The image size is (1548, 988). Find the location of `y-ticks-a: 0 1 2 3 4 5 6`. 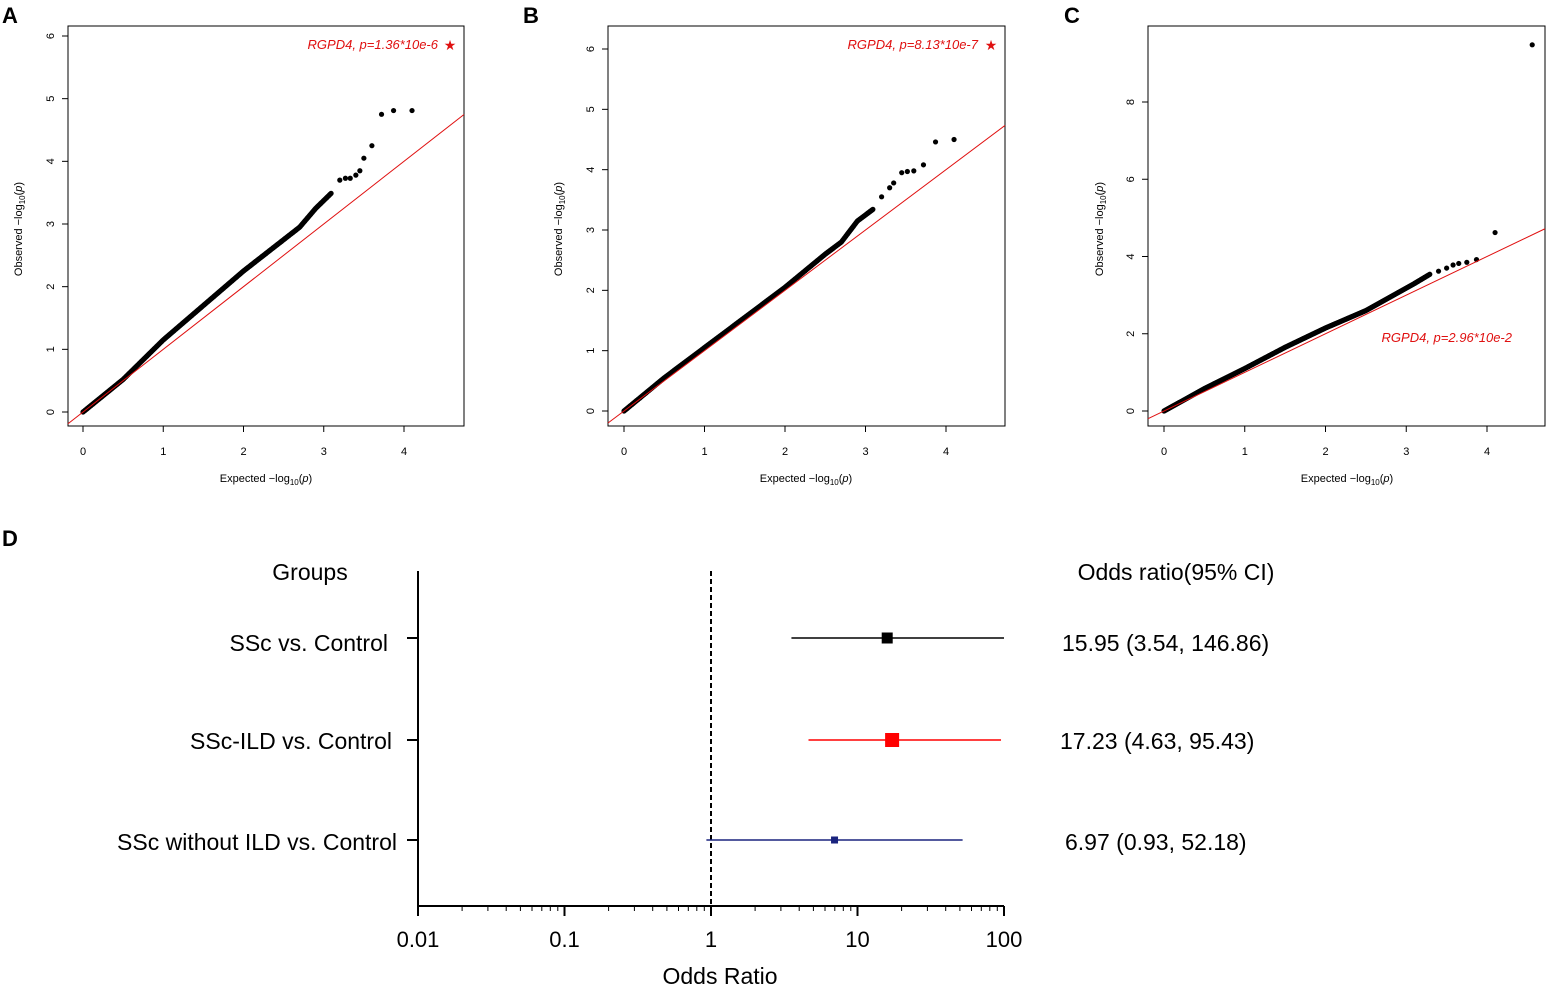

y-ticks-a: 0 1 2 3 4 5 6 is located at coordinates (56, 224).